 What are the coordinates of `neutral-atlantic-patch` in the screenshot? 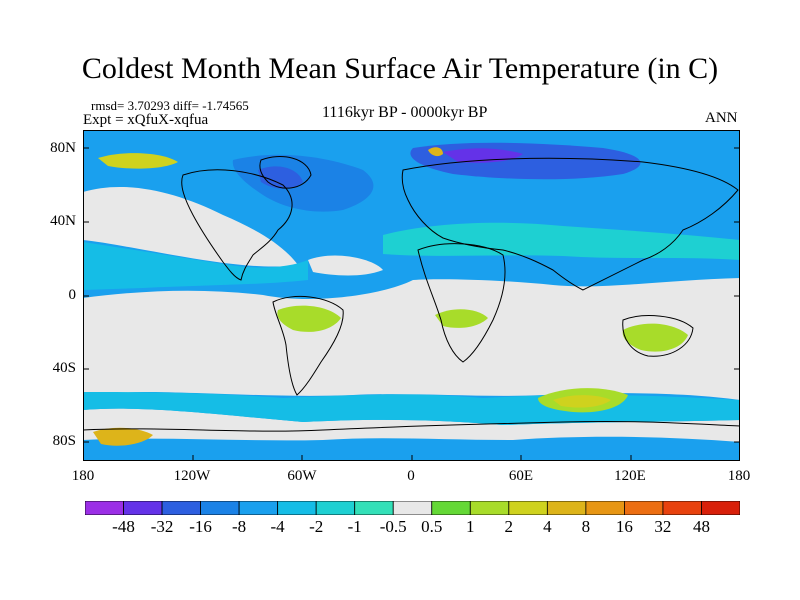 It's located at (345, 265).